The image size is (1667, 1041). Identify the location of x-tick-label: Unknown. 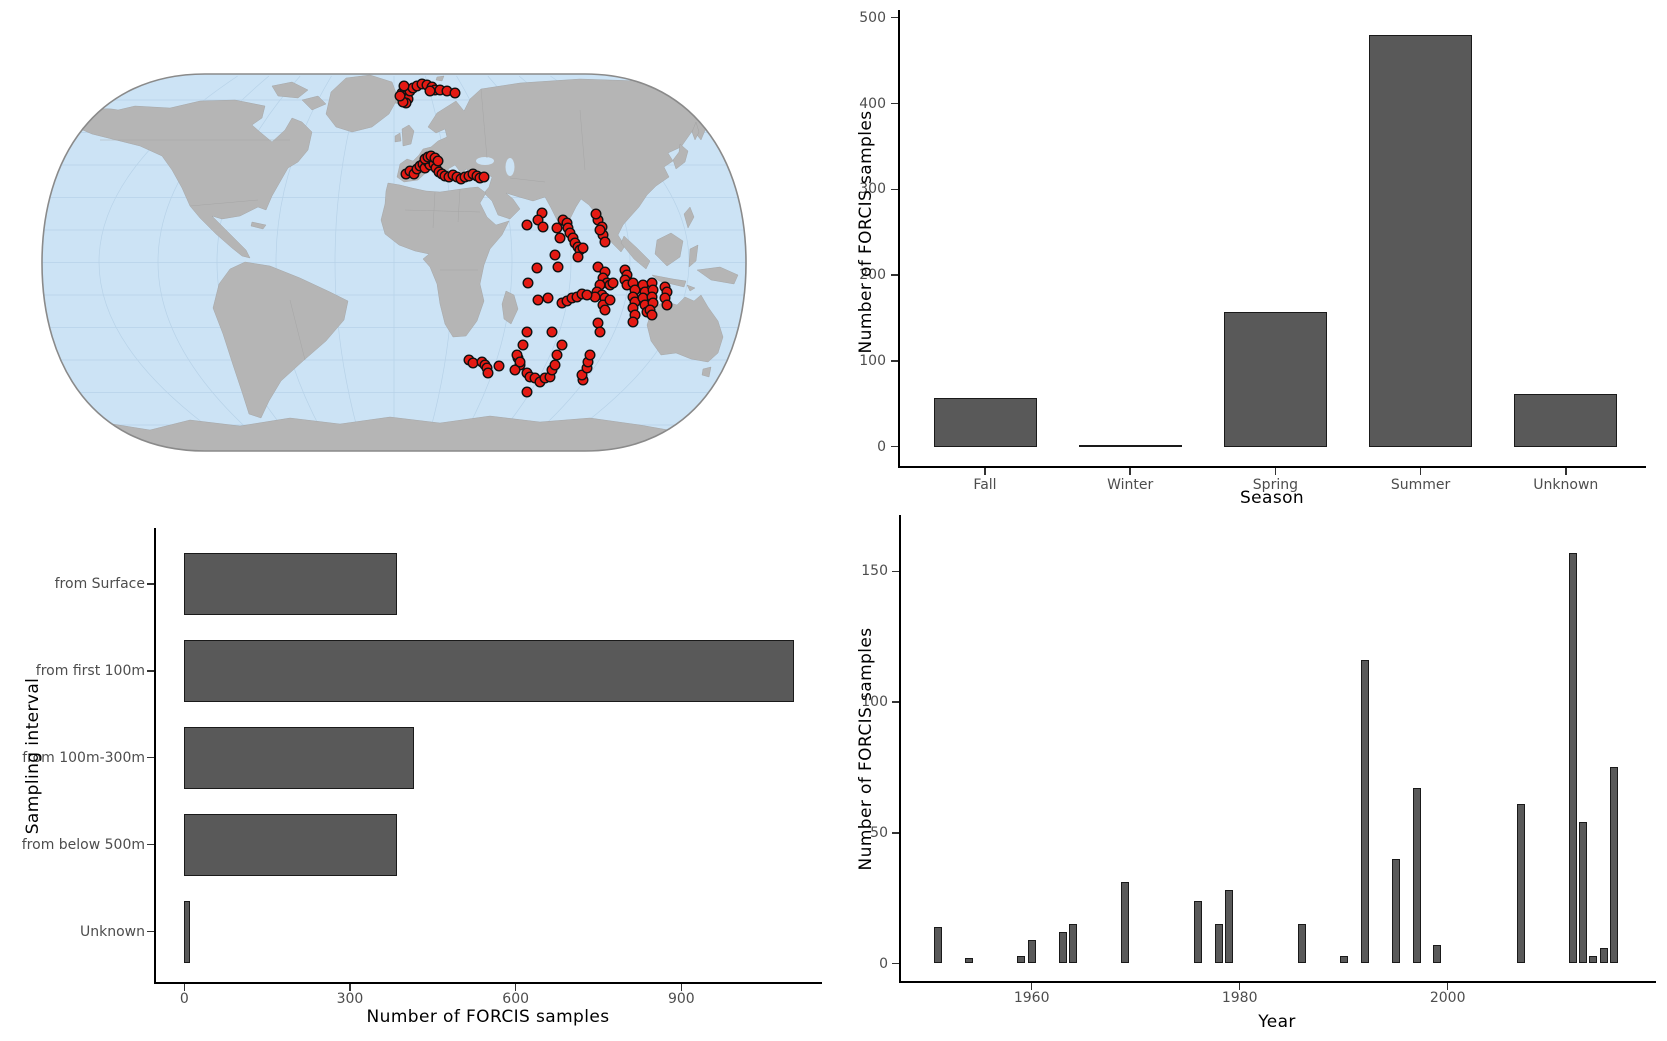
(1566, 485).